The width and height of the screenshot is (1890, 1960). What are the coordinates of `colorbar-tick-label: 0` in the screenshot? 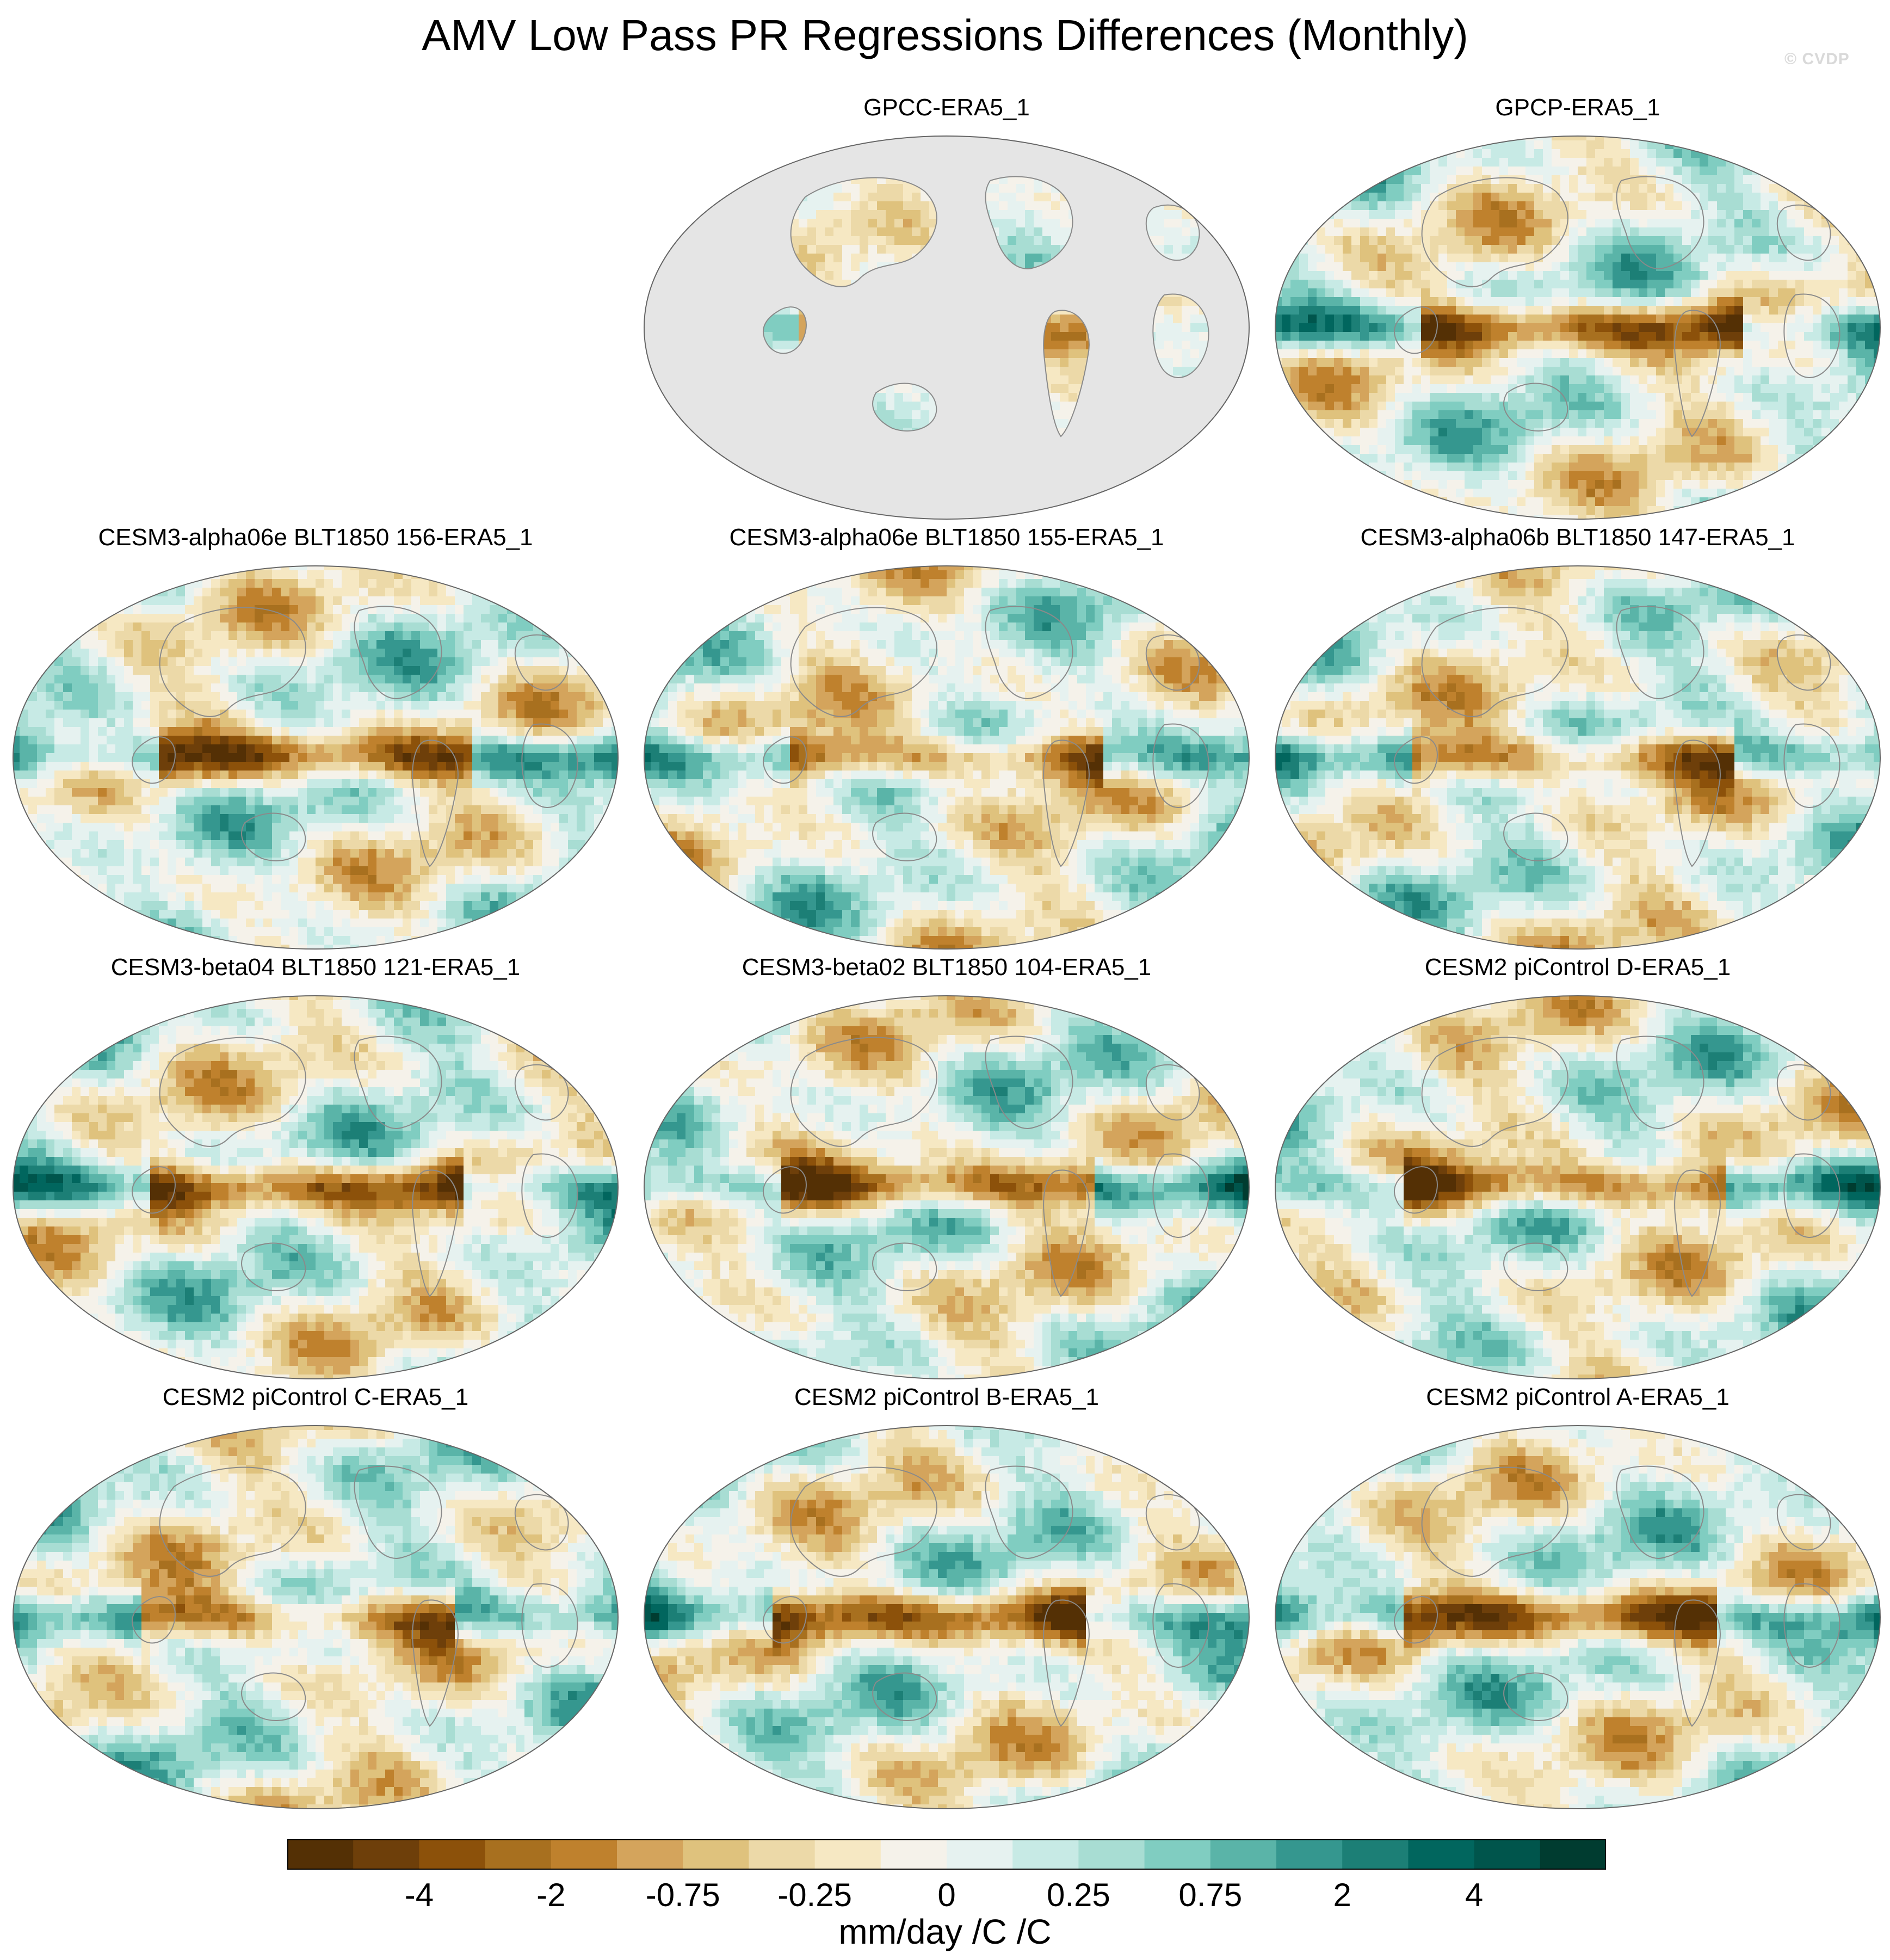 It's located at (946, 1895).